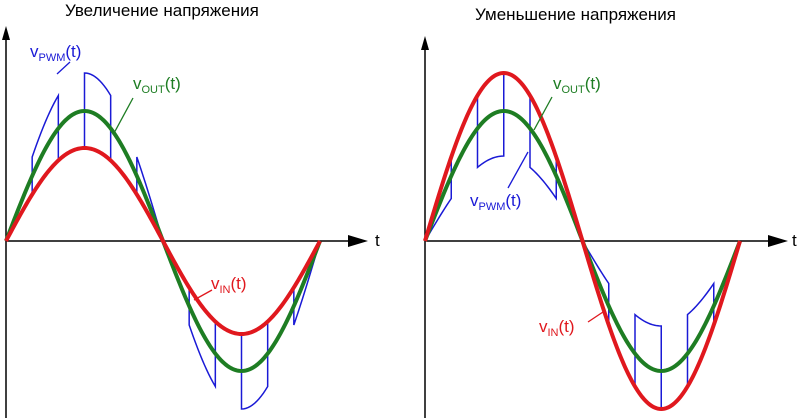 This screenshot has width=800, height=418. I want to click on panel-title: Уменьшение напряжения, so click(575, 14).